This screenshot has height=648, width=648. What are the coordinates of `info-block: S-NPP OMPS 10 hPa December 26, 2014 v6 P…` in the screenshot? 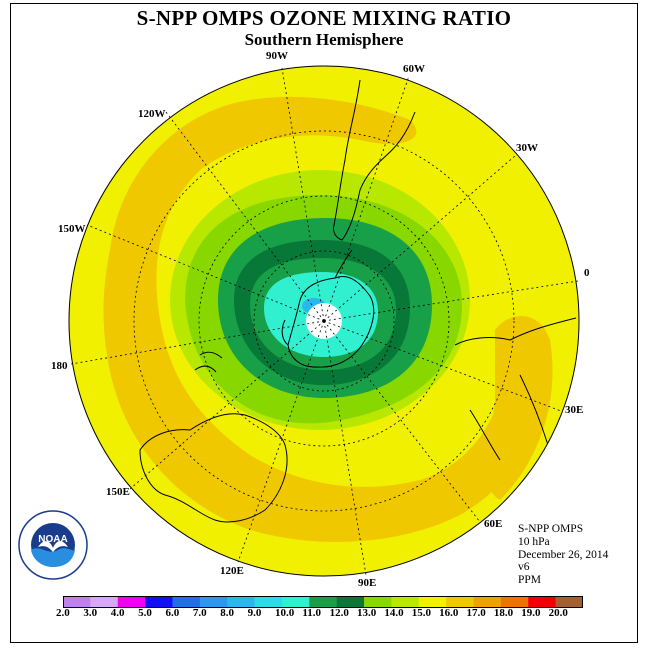 It's located at (563, 555).